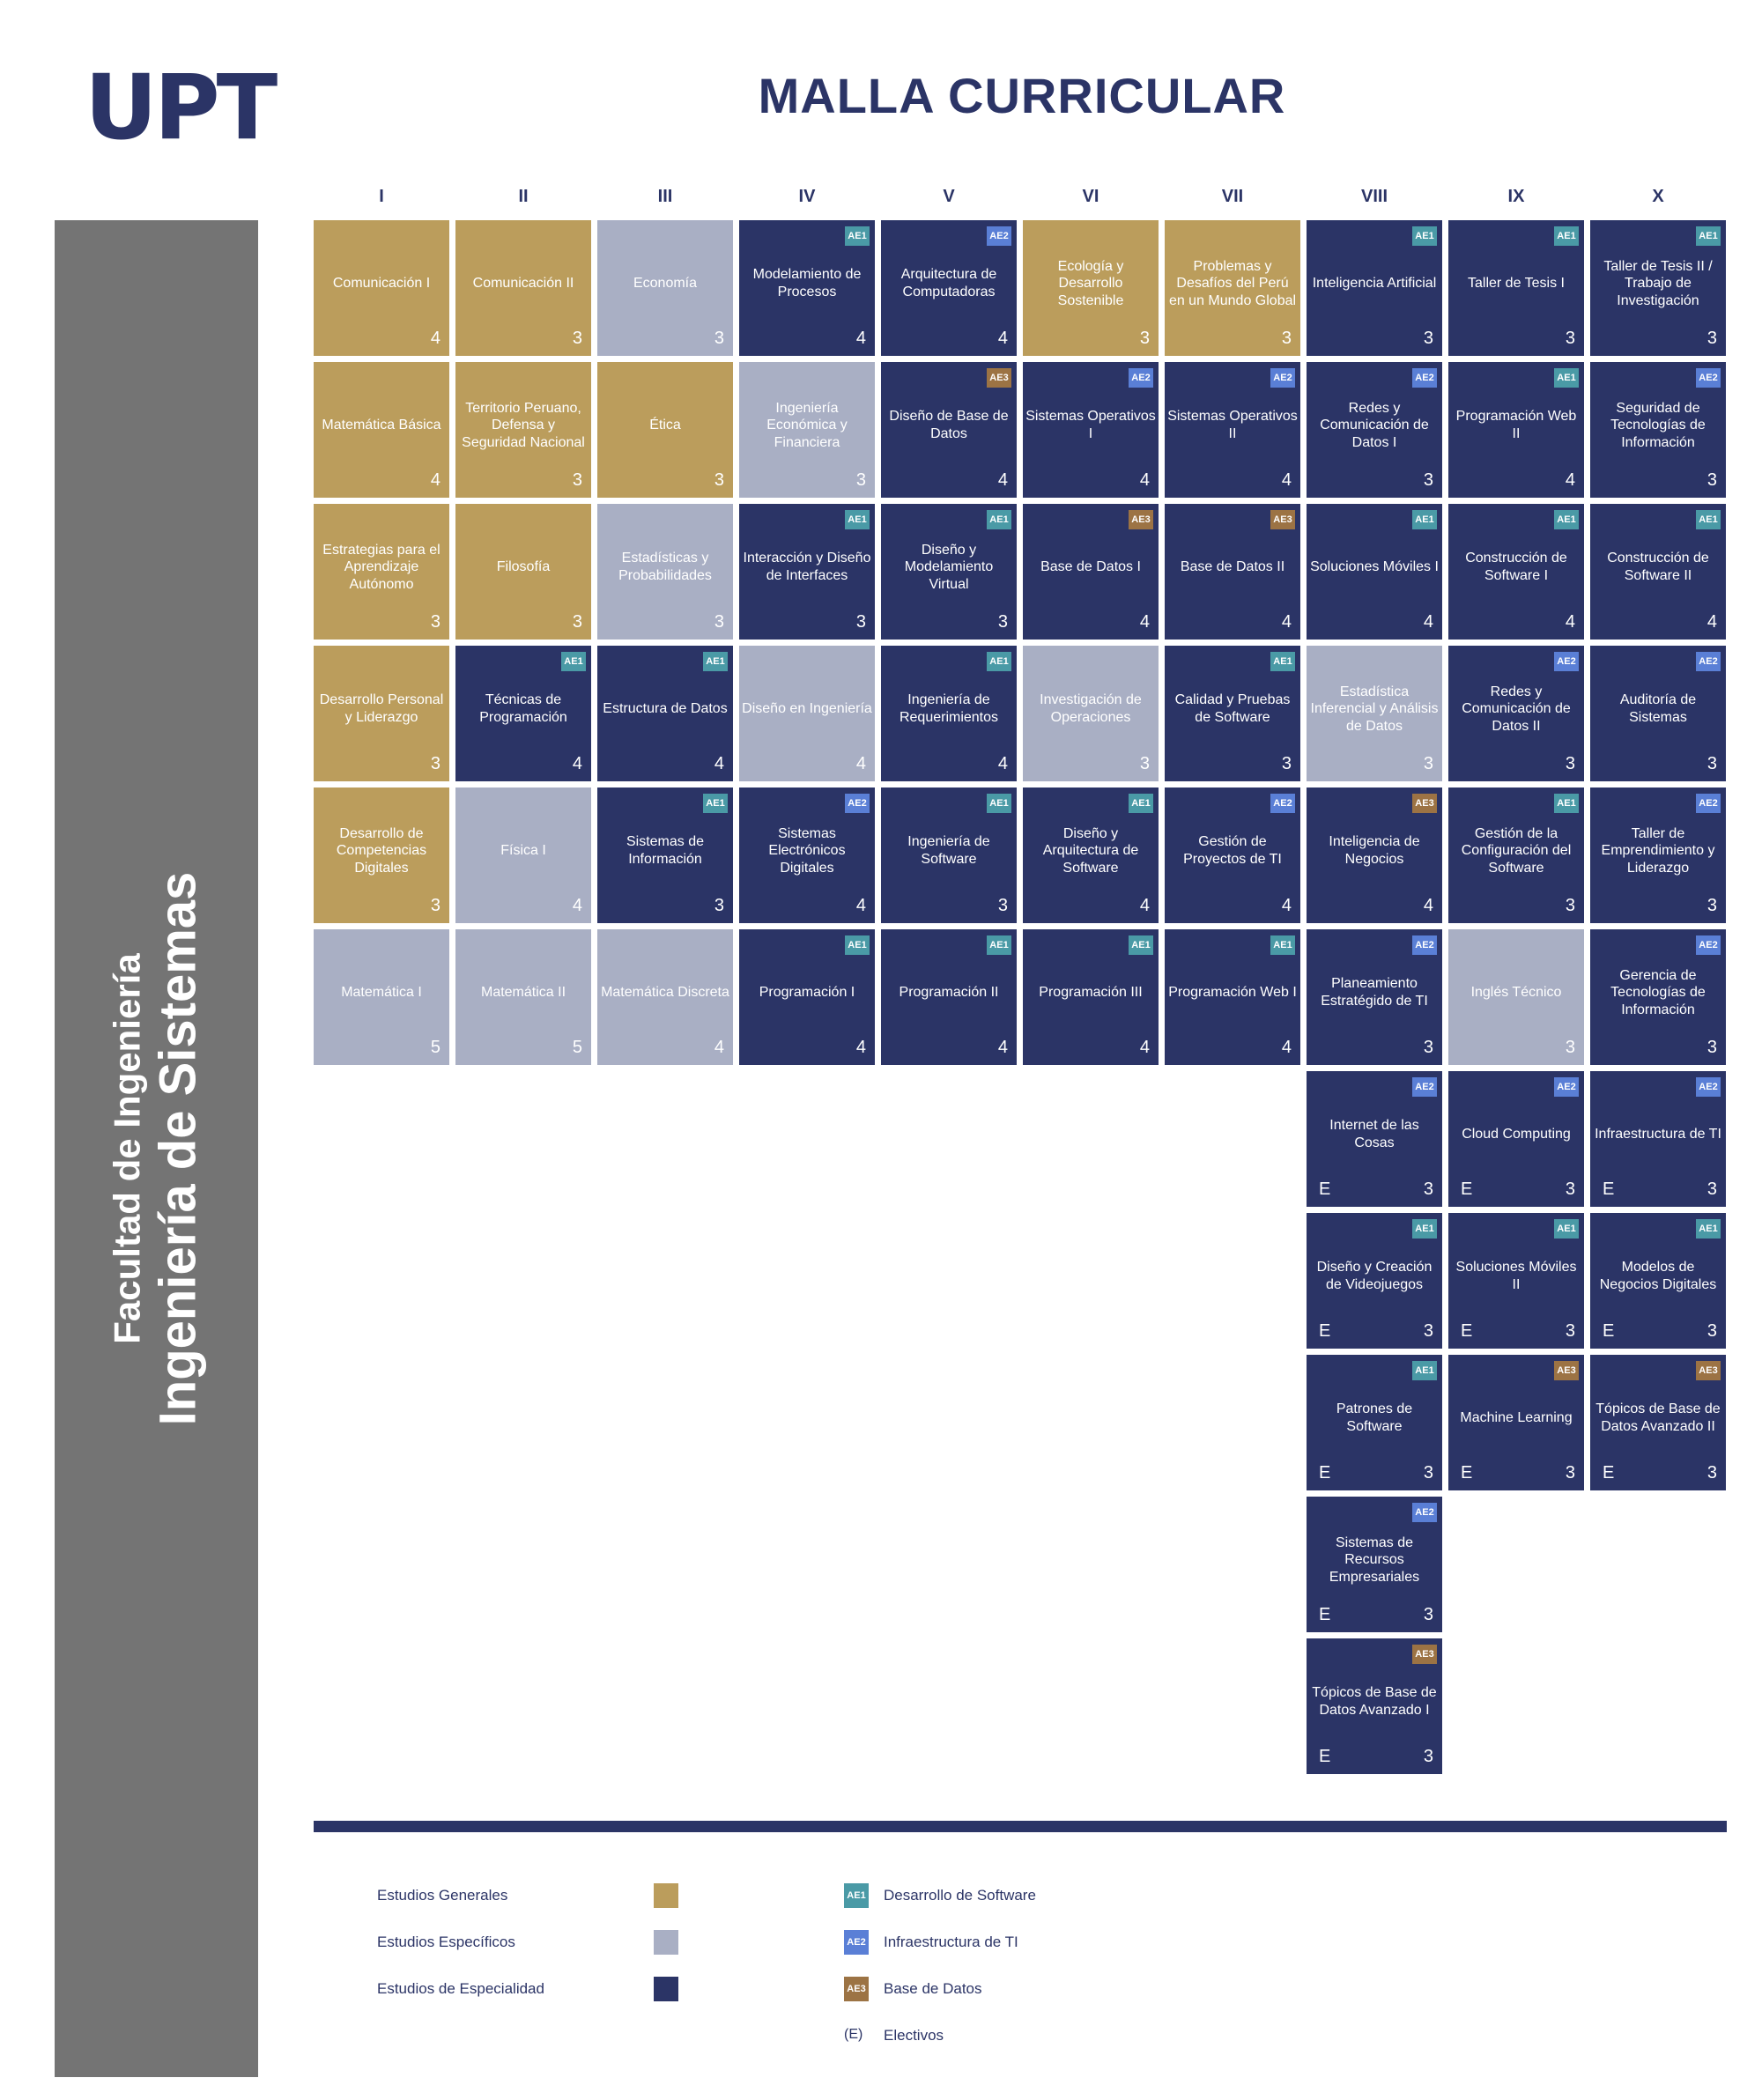  What do you see at coordinates (1516, 713) in the screenshot?
I see `course-cell: AE2 Redes y Comunicación de Datos II 3` at bounding box center [1516, 713].